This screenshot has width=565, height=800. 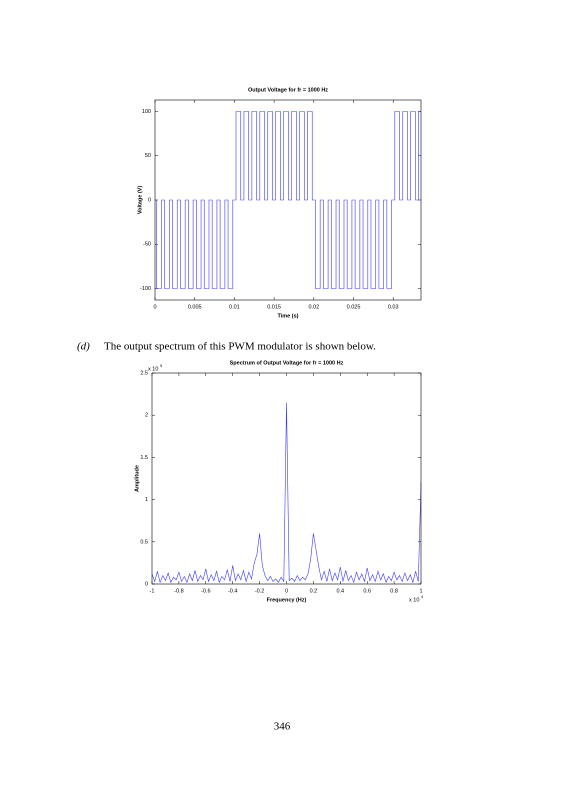 I want to click on y-tick-label: 2, so click(x=146, y=416).